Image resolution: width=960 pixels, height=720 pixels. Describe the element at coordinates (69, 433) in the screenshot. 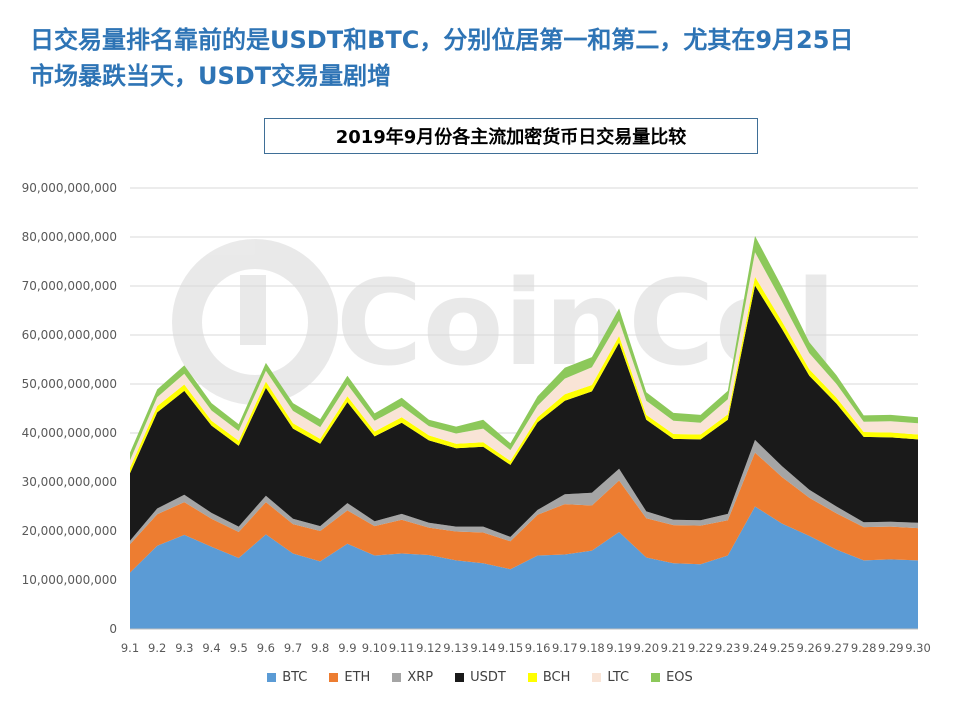

I see `y-tick-label: 40,000,000,000` at that location.